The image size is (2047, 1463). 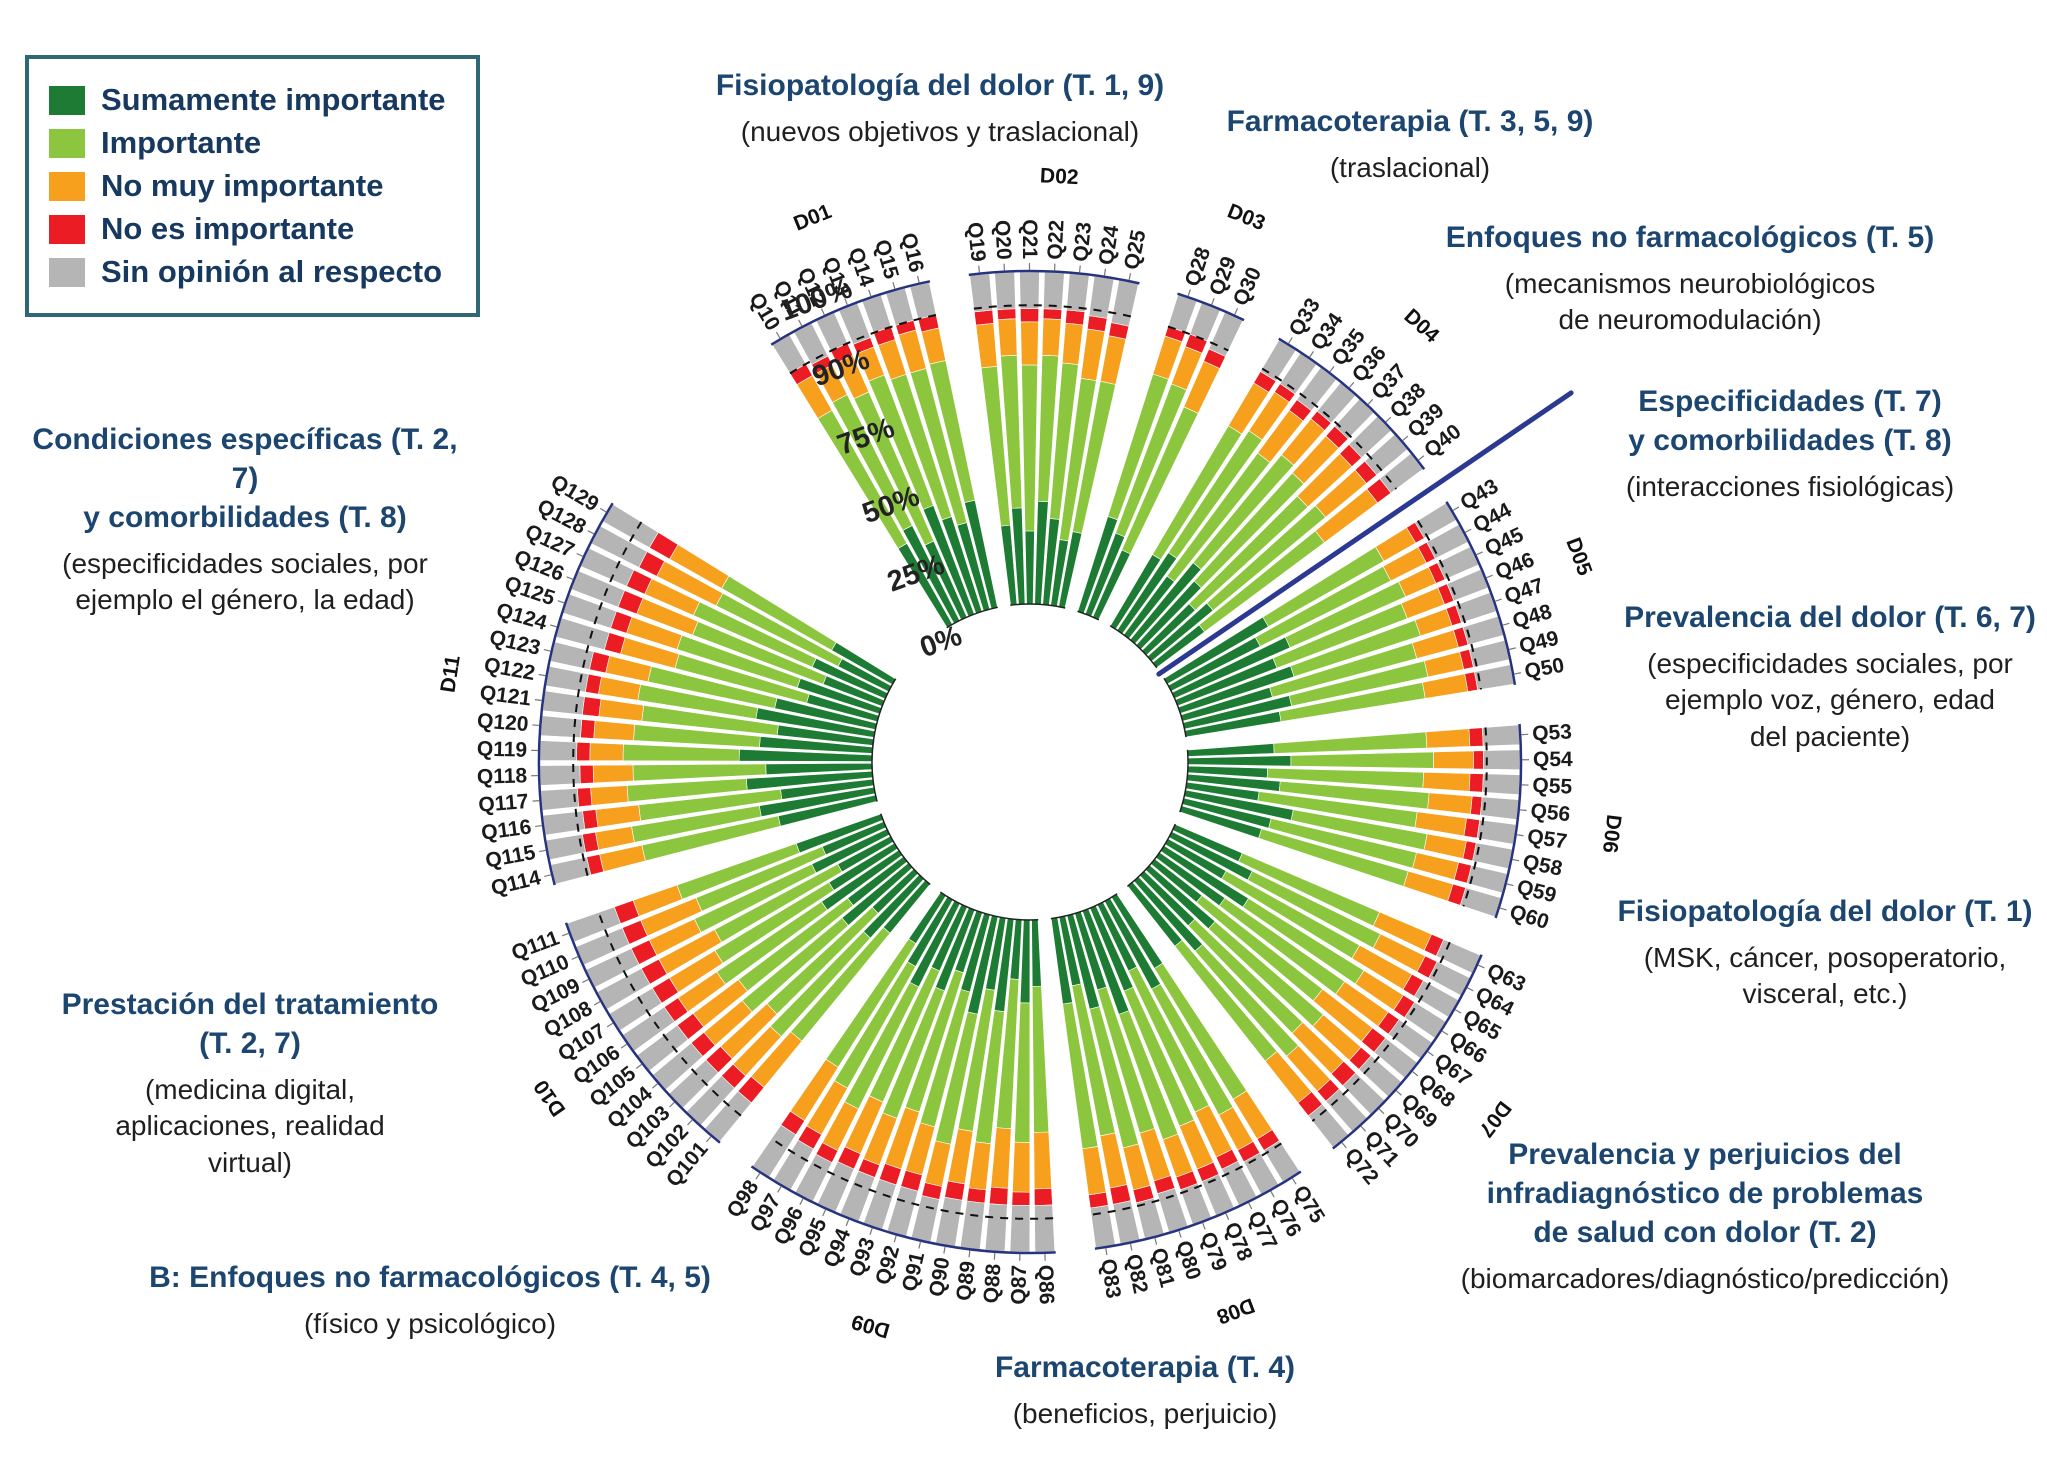 What do you see at coordinates (993, 1284) in the screenshot?
I see `question-label: Q88` at bounding box center [993, 1284].